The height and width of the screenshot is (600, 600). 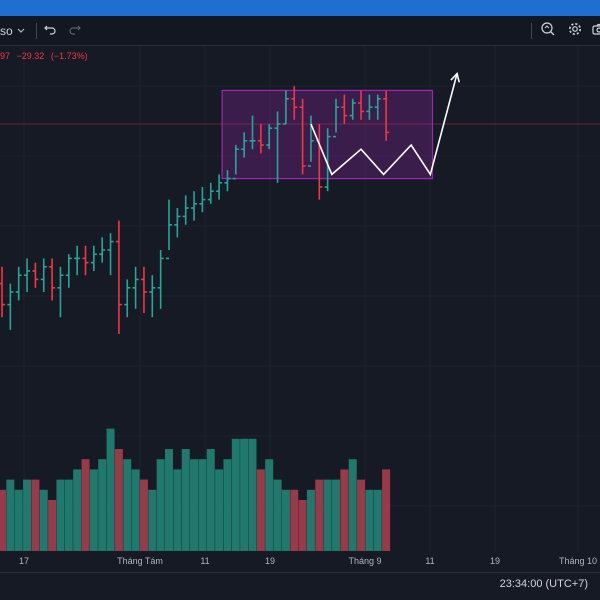 What do you see at coordinates (69, 56) in the screenshot?
I see `change-percent: (−1.73%)` at bounding box center [69, 56].